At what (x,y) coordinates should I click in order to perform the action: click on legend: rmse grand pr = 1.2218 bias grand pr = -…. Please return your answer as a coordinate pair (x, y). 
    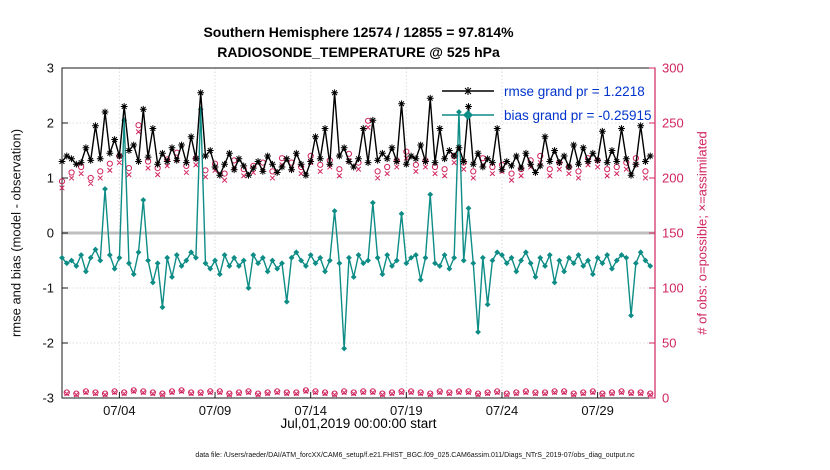
    Looking at the image, I should click on (545, 103).